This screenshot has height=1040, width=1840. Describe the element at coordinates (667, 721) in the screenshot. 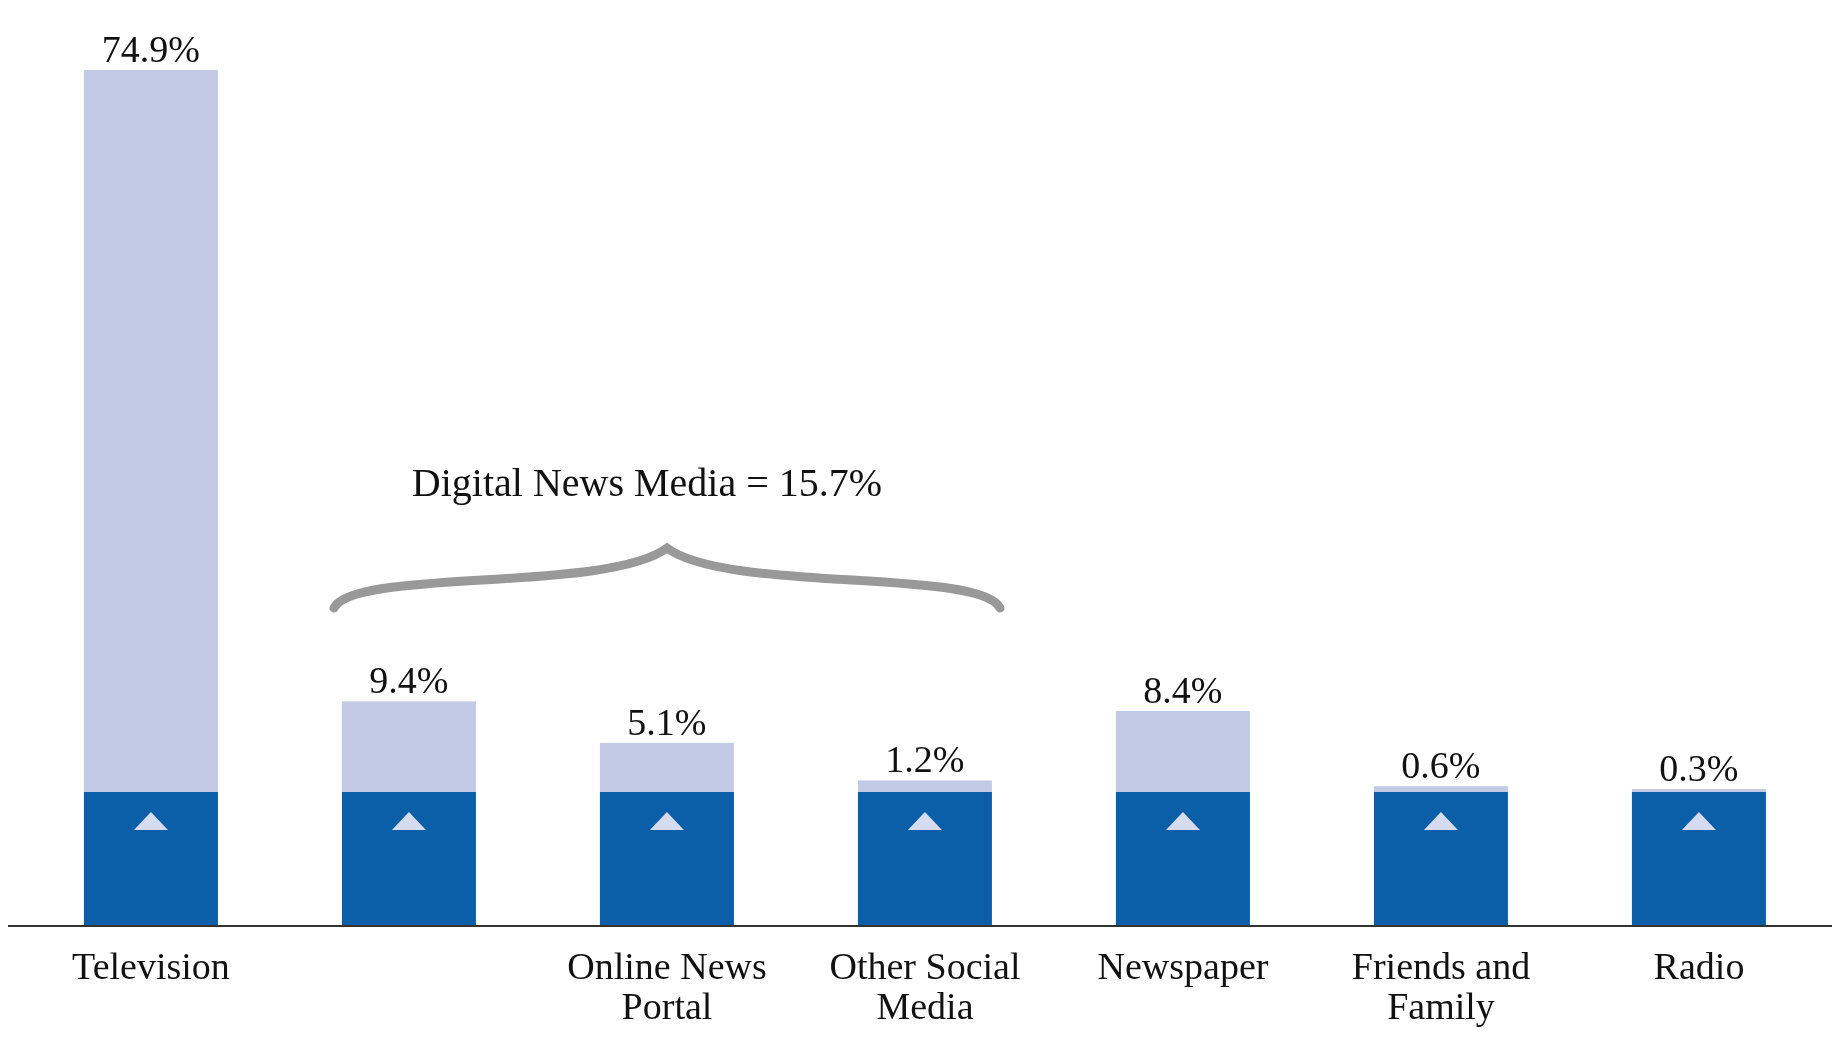

I see `data-label: 5.1%` at that location.